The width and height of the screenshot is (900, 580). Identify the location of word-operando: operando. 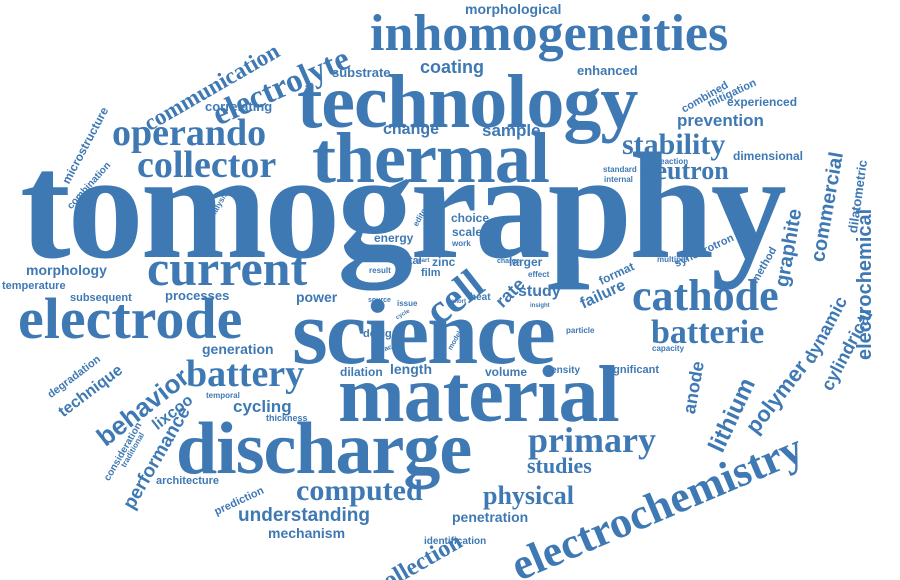
(189, 133).